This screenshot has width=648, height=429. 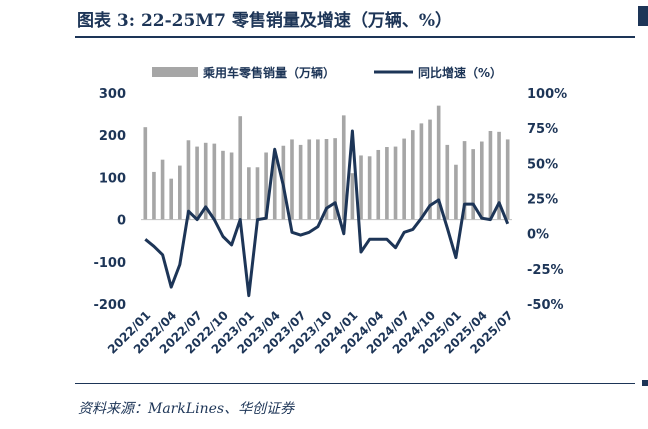 I want to click on bar-2022/03, so click(x=162, y=189).